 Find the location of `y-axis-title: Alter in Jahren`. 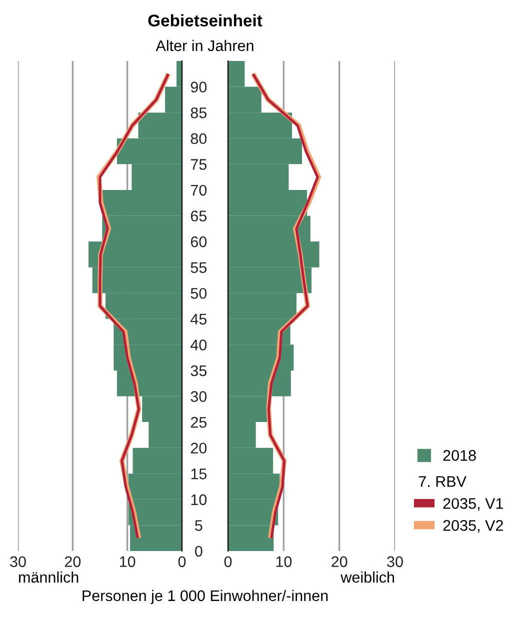

y-axis-title: Alter in Jahren is located at coordinates (205, 46).